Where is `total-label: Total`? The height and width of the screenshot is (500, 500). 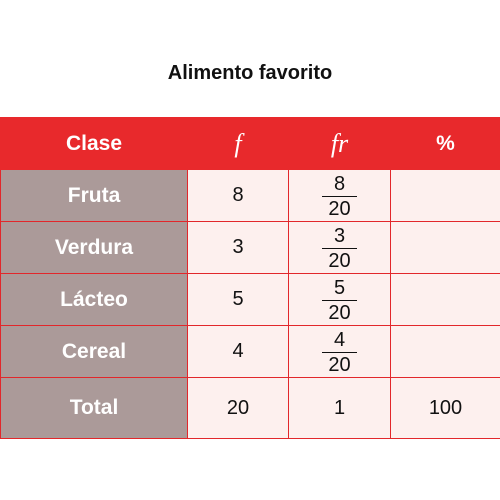 total-label: Total is located at coordinates (94, 408).